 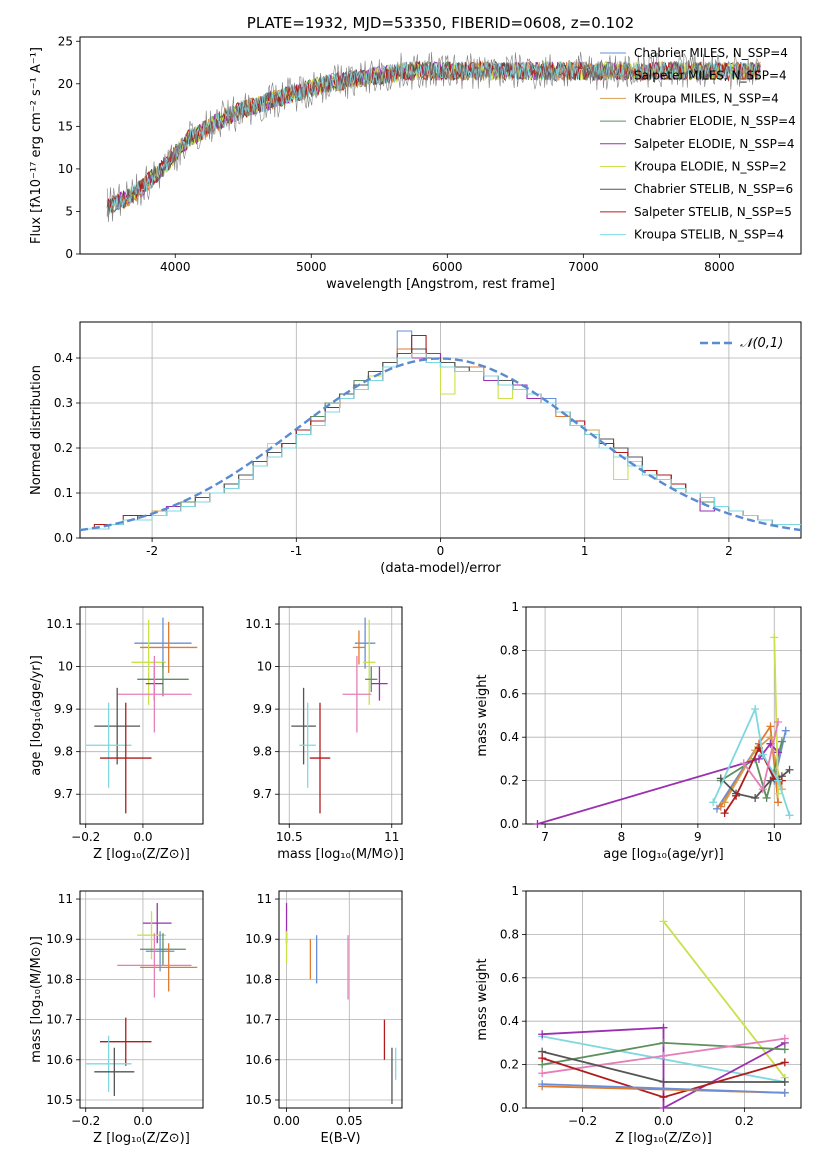 I want to click on x-tick-label: 2, so click(x=729, y=551).